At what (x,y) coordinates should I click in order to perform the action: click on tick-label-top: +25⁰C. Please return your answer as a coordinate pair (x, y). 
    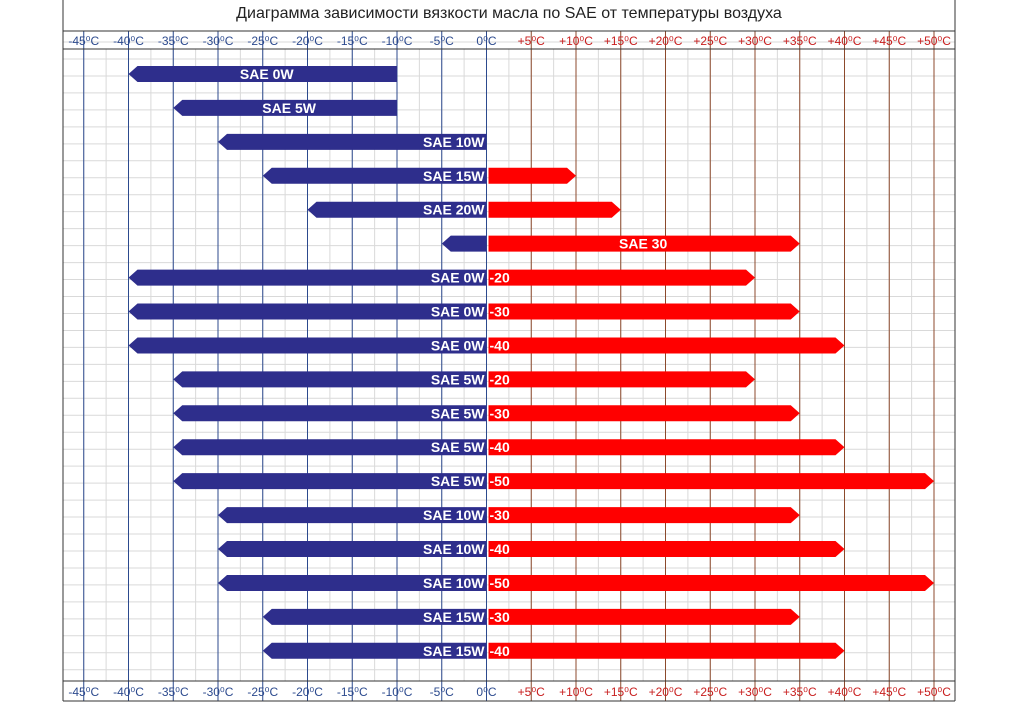
    Looking at the image, I should click on (710, 41).